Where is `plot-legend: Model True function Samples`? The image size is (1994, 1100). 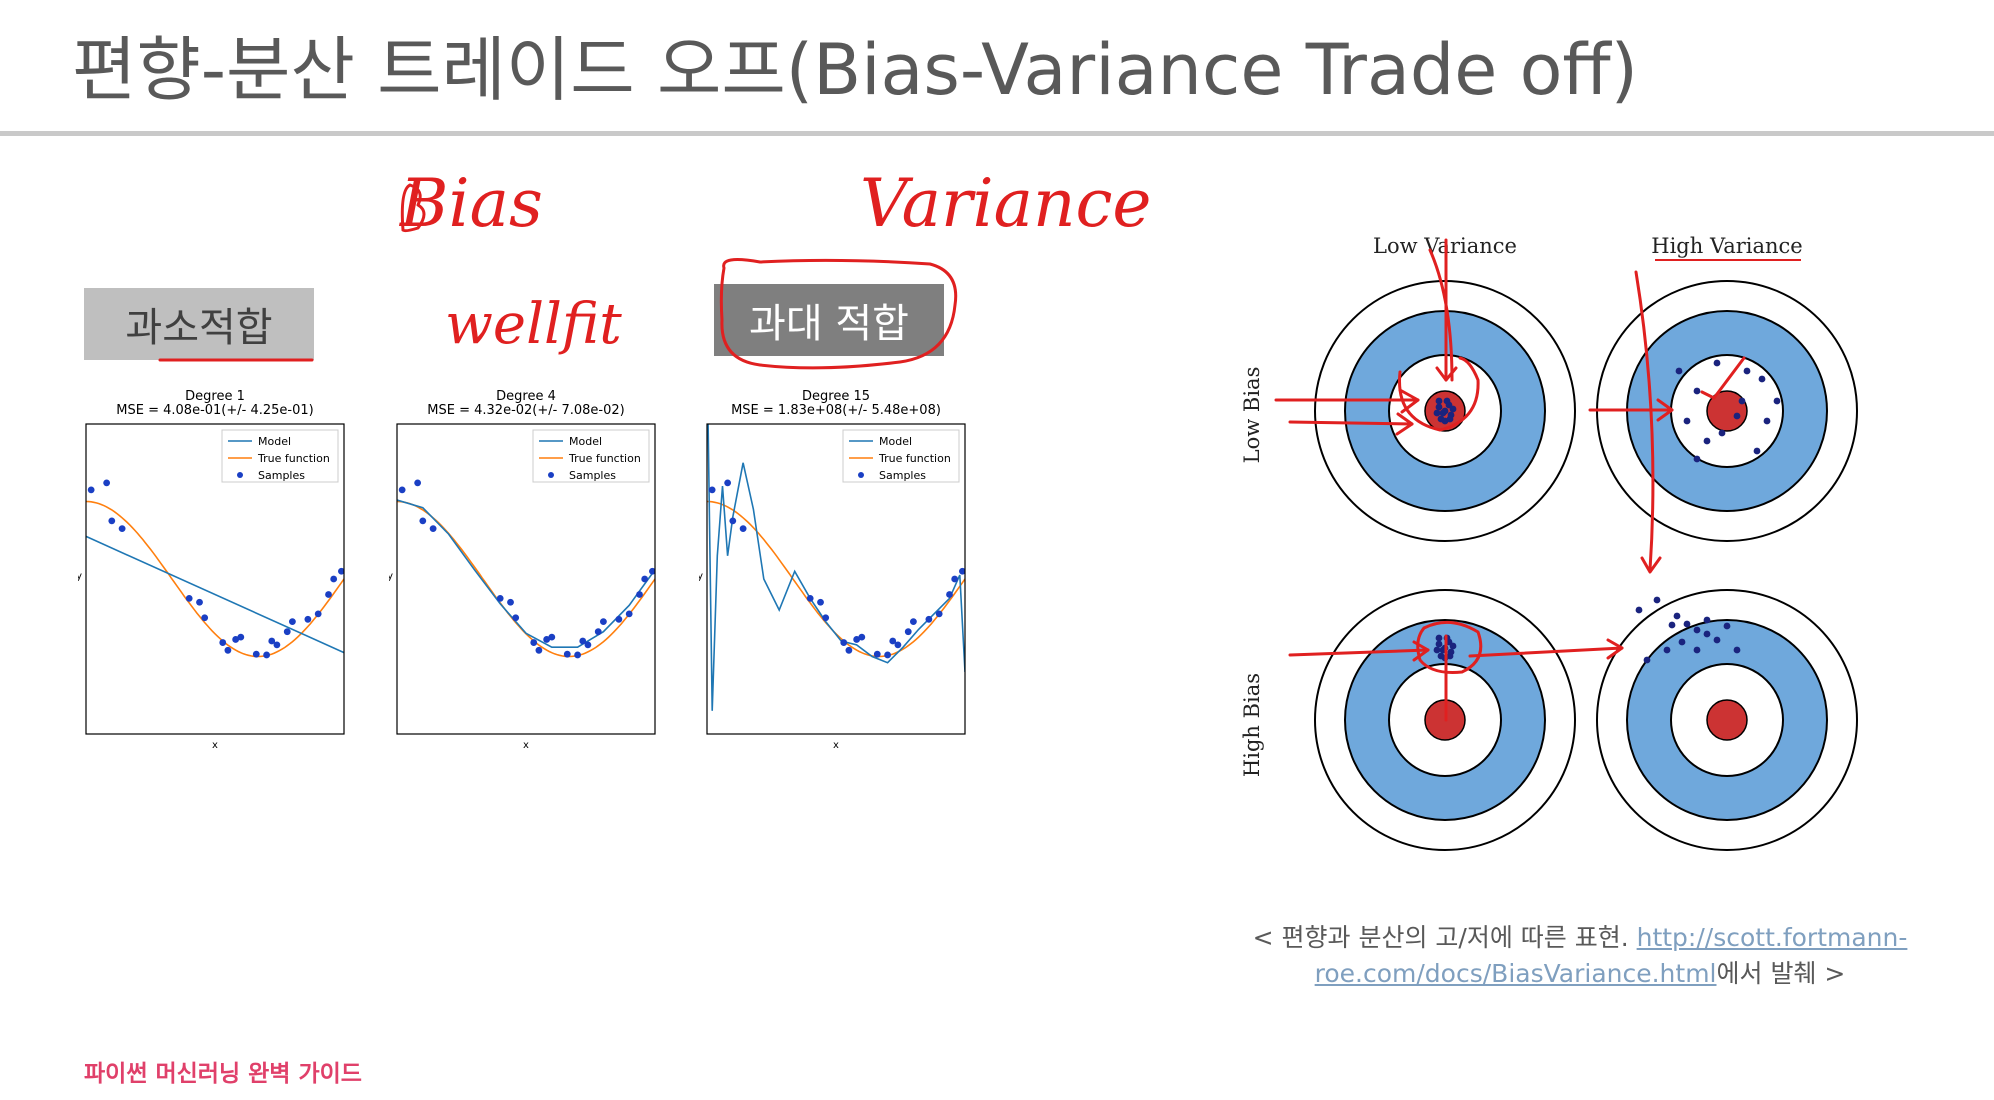
plot-legend: Model True function Samples is located at coordinates (280, 456).